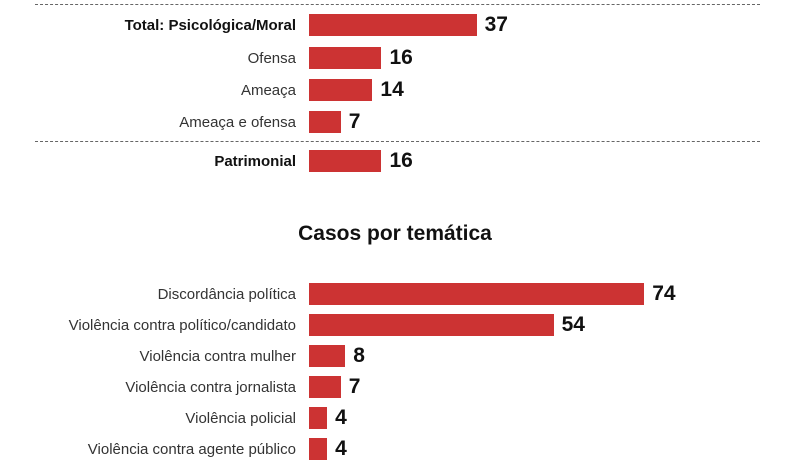  I want to click on value-label: 37, so click(496, 24).